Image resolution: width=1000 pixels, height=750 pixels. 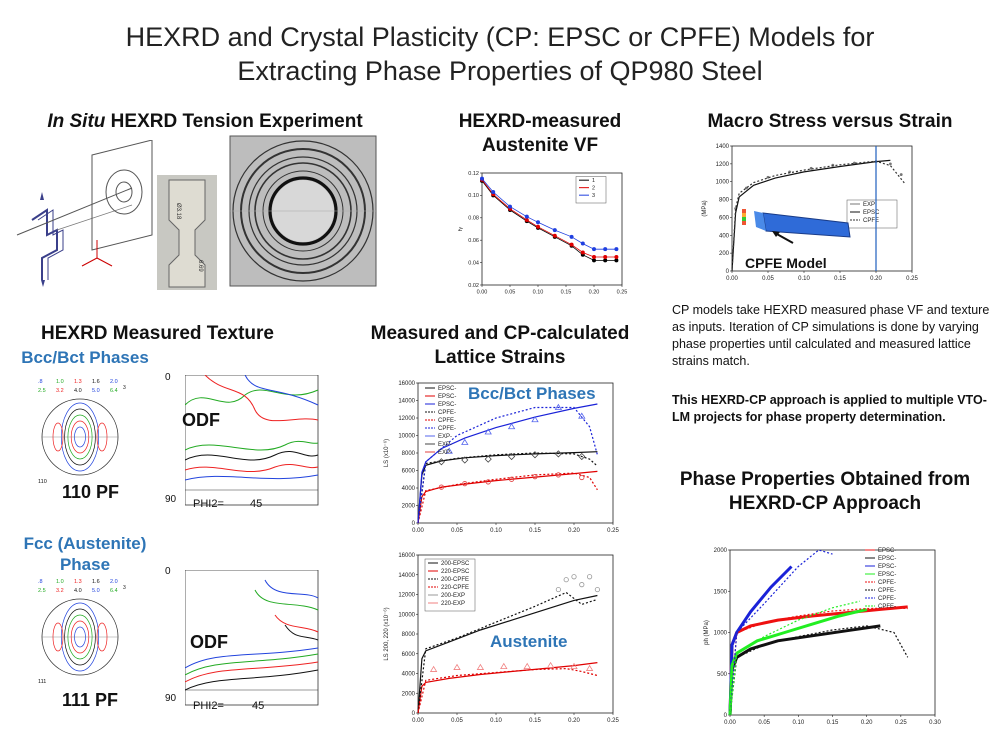 What do you see at coordinates (890, 164) in the screenshot?
I see `point-EXP` at bounding box center [890, 164].